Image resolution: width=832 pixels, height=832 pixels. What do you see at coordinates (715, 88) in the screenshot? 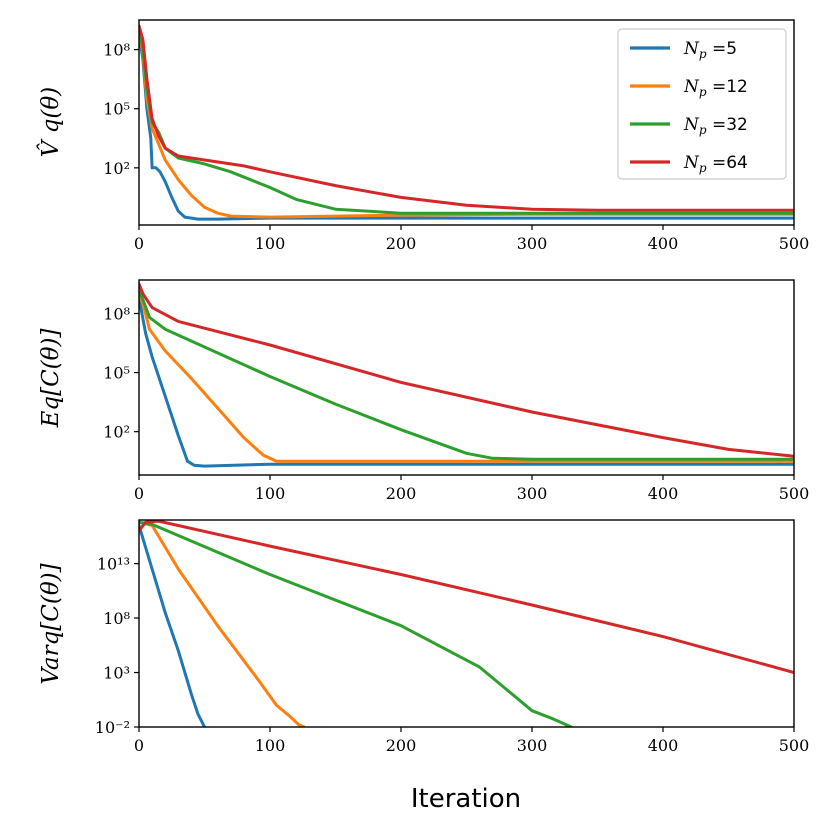
I see `legend-label-np-12: Np =12` at bounding box center [715, 88].